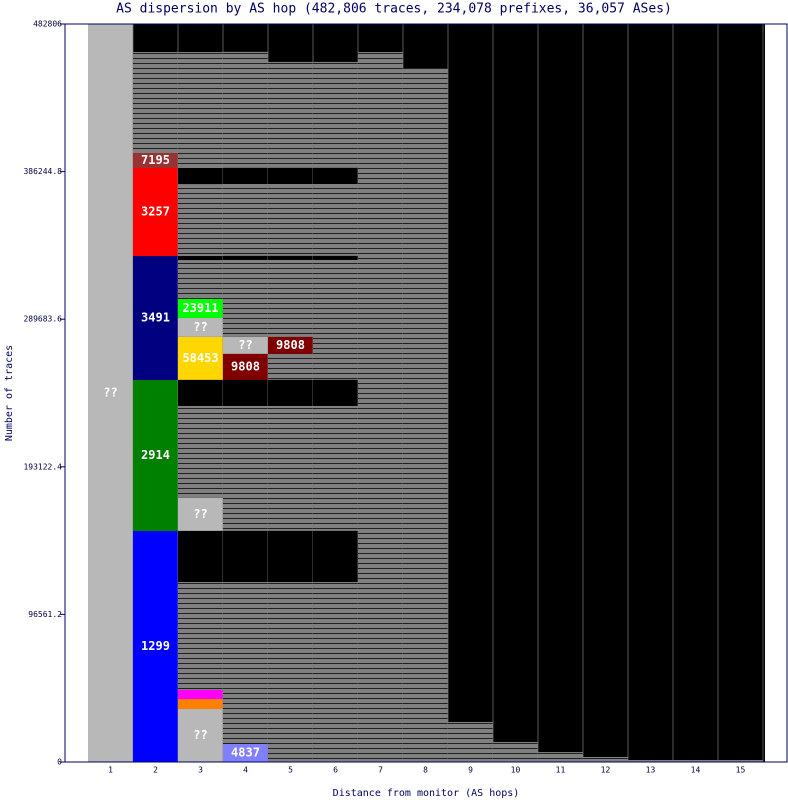 The height and width of the screenshot is (800, 788). Describe the element at coordinates (470, 770) in the screenshot. I see `x-tick-label: 9` at that location.